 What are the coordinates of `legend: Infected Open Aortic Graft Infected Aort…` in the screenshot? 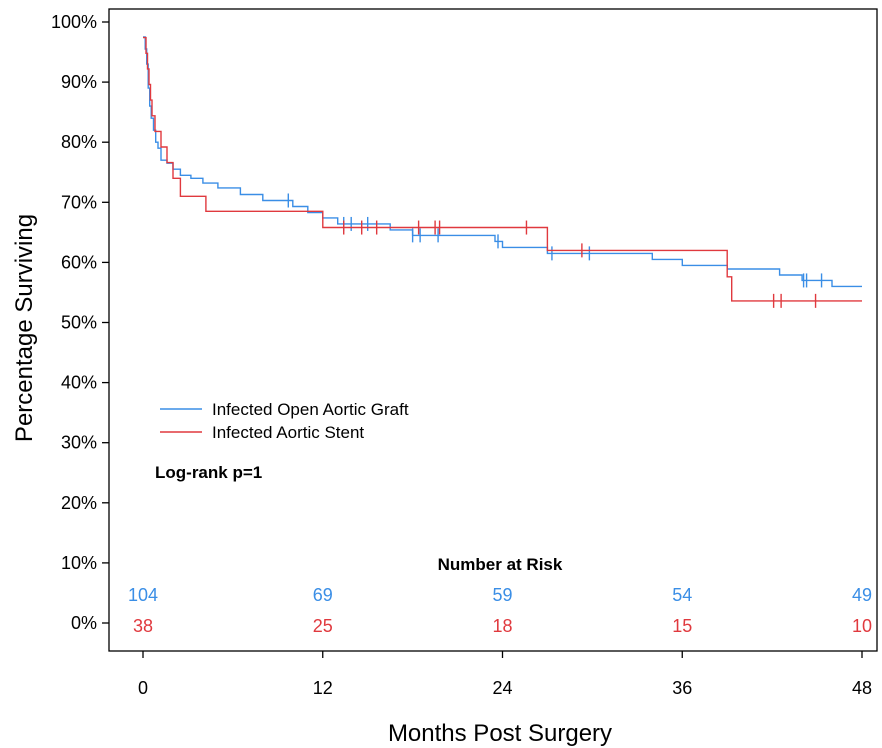 It's located at (284, 421).